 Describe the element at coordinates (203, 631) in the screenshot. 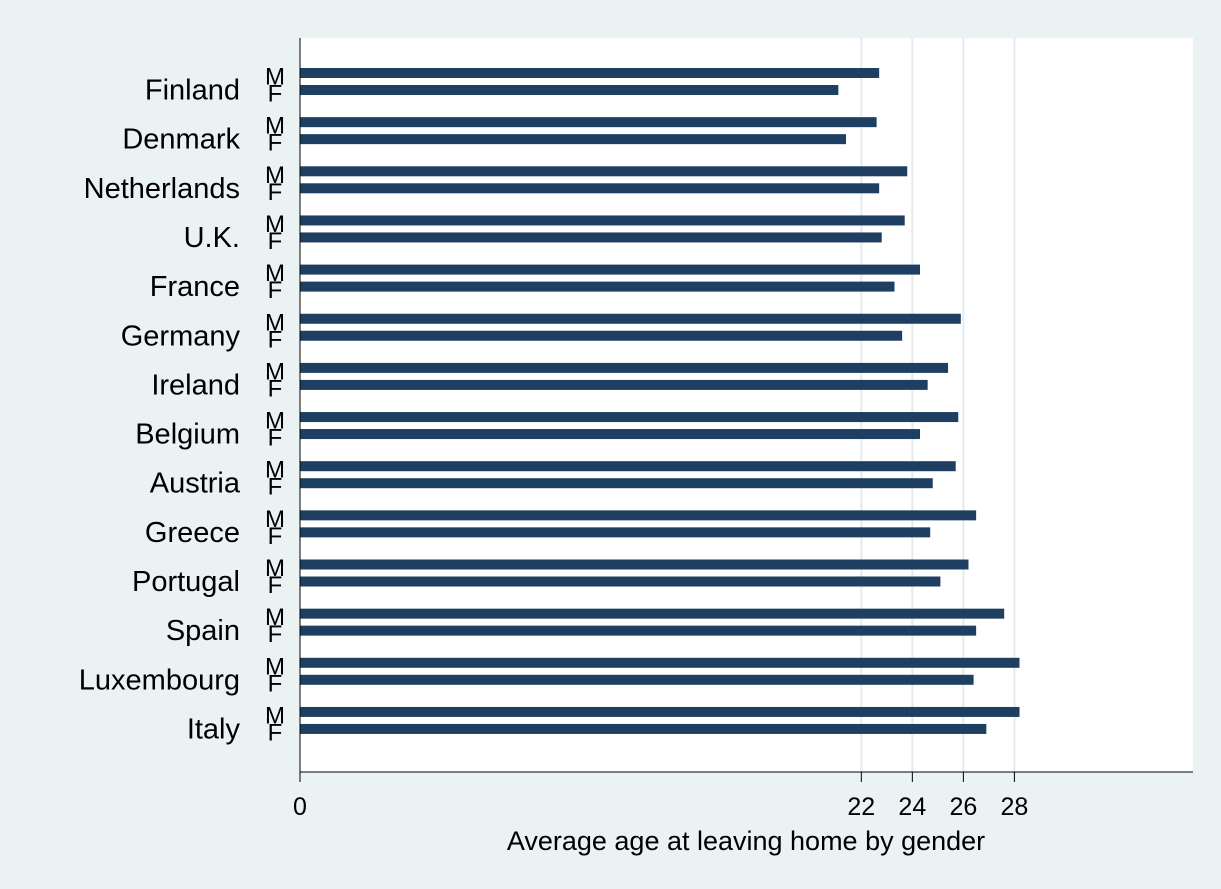

I see `category-label: Spain` at that location.